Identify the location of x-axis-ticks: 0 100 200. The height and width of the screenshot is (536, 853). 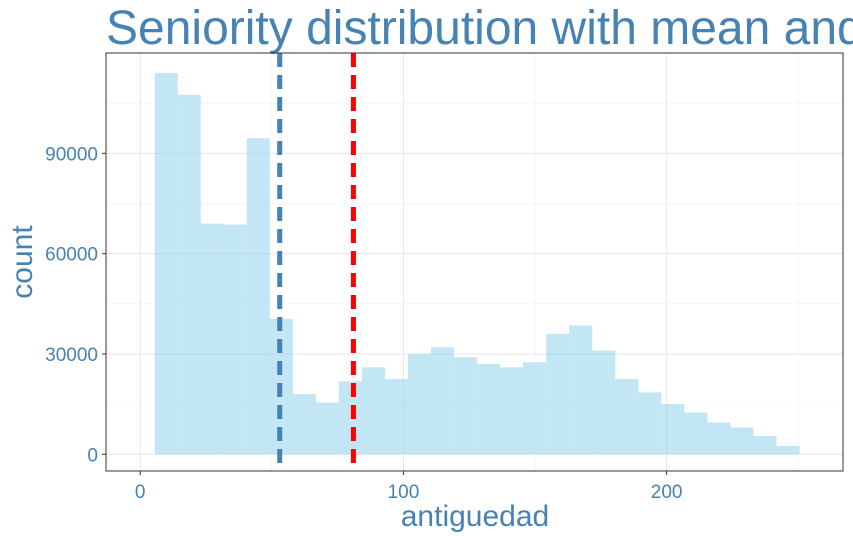
(409, 487).